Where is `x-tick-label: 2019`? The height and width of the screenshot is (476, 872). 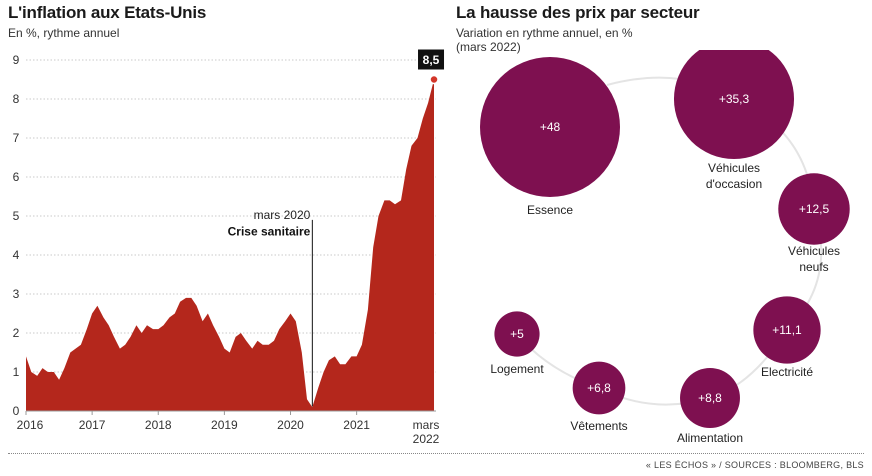
x-tick-label: 2019 is located at coordinates (224, 425).